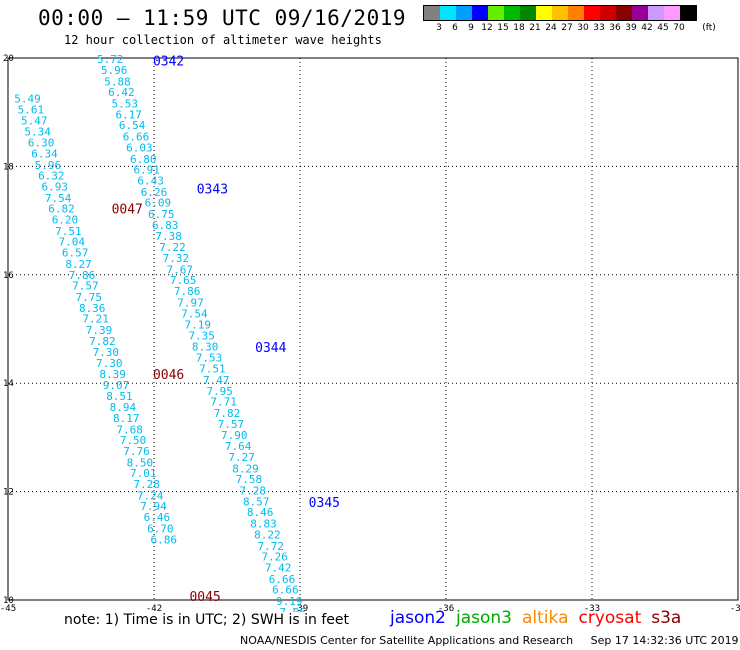  I want to click on color-legend: 3 6 9 12 15 18 21 24 27 30 33 36 39 42 45 70 (ft), so click(569, 19).